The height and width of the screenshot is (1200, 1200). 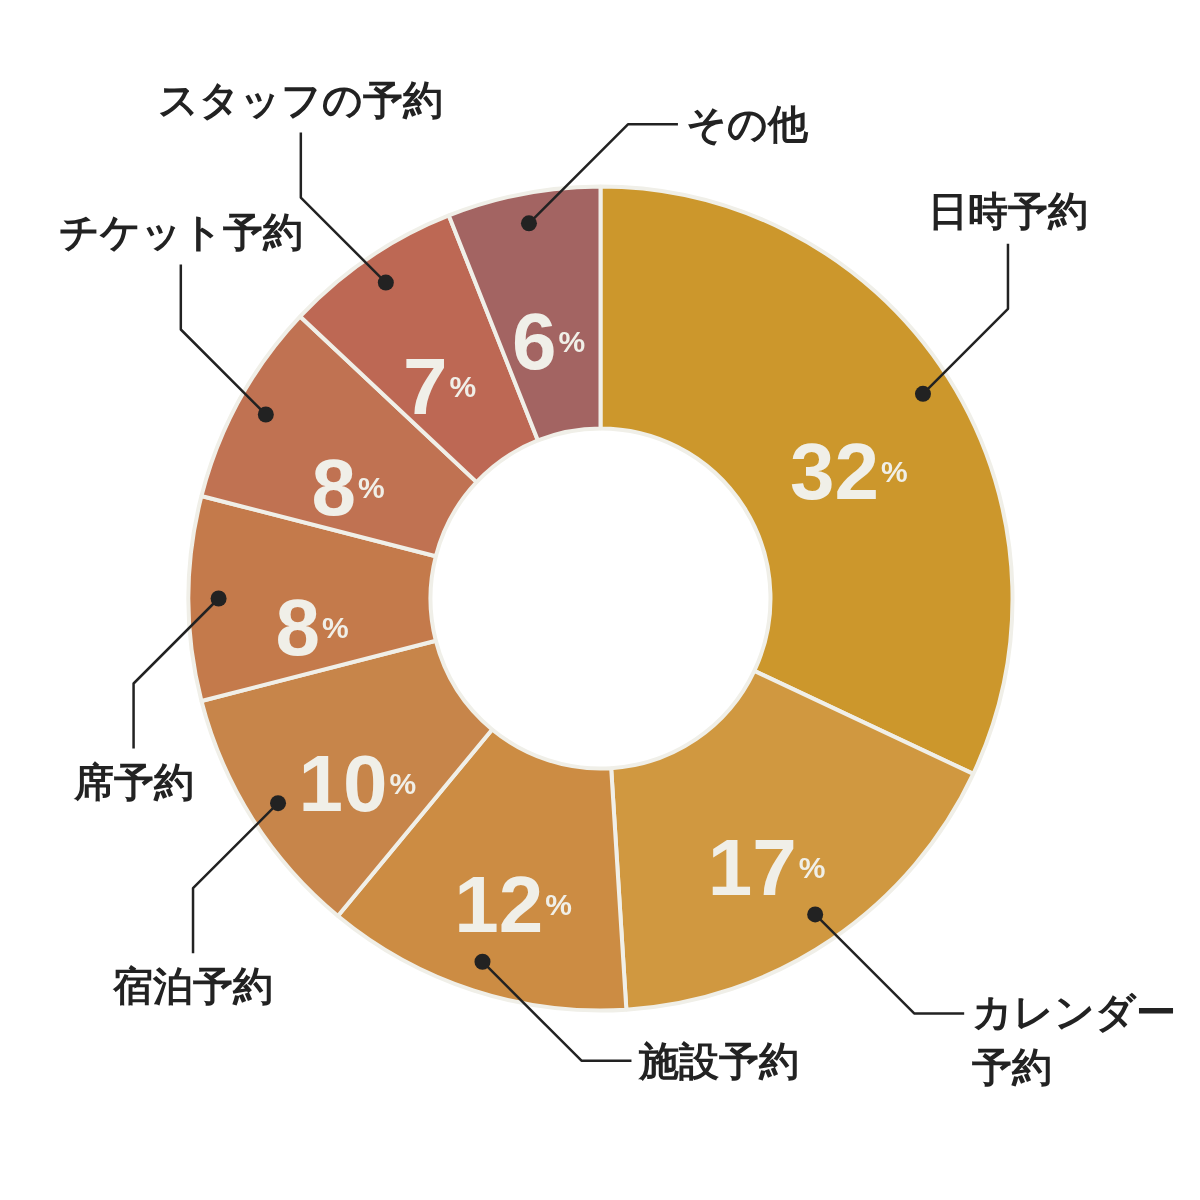 I want to click on data-label: 17%, so click(x=766, y=868).